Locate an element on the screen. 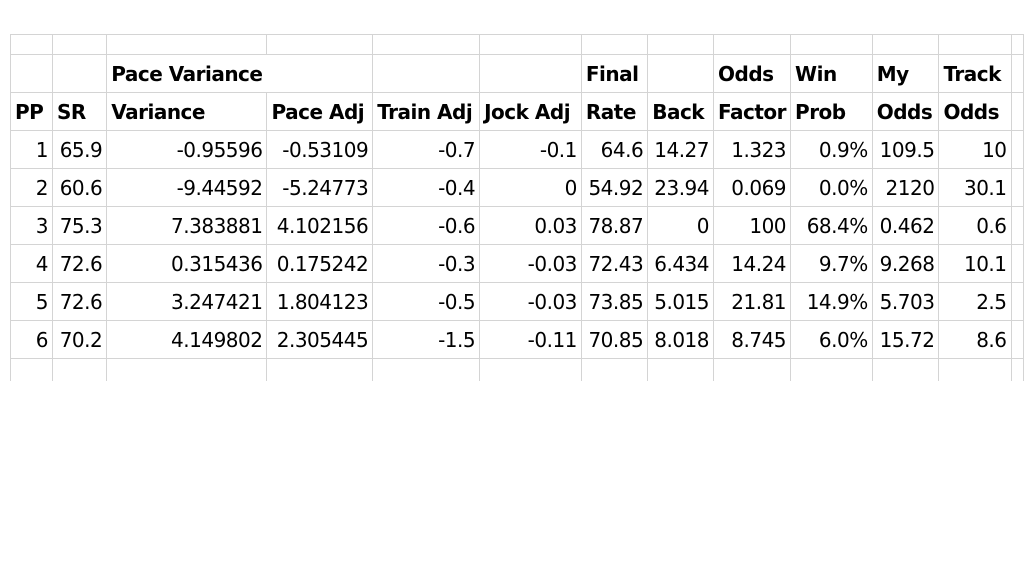  header-cell-train-adj: Train Adj is located at coordinates (426, 111).